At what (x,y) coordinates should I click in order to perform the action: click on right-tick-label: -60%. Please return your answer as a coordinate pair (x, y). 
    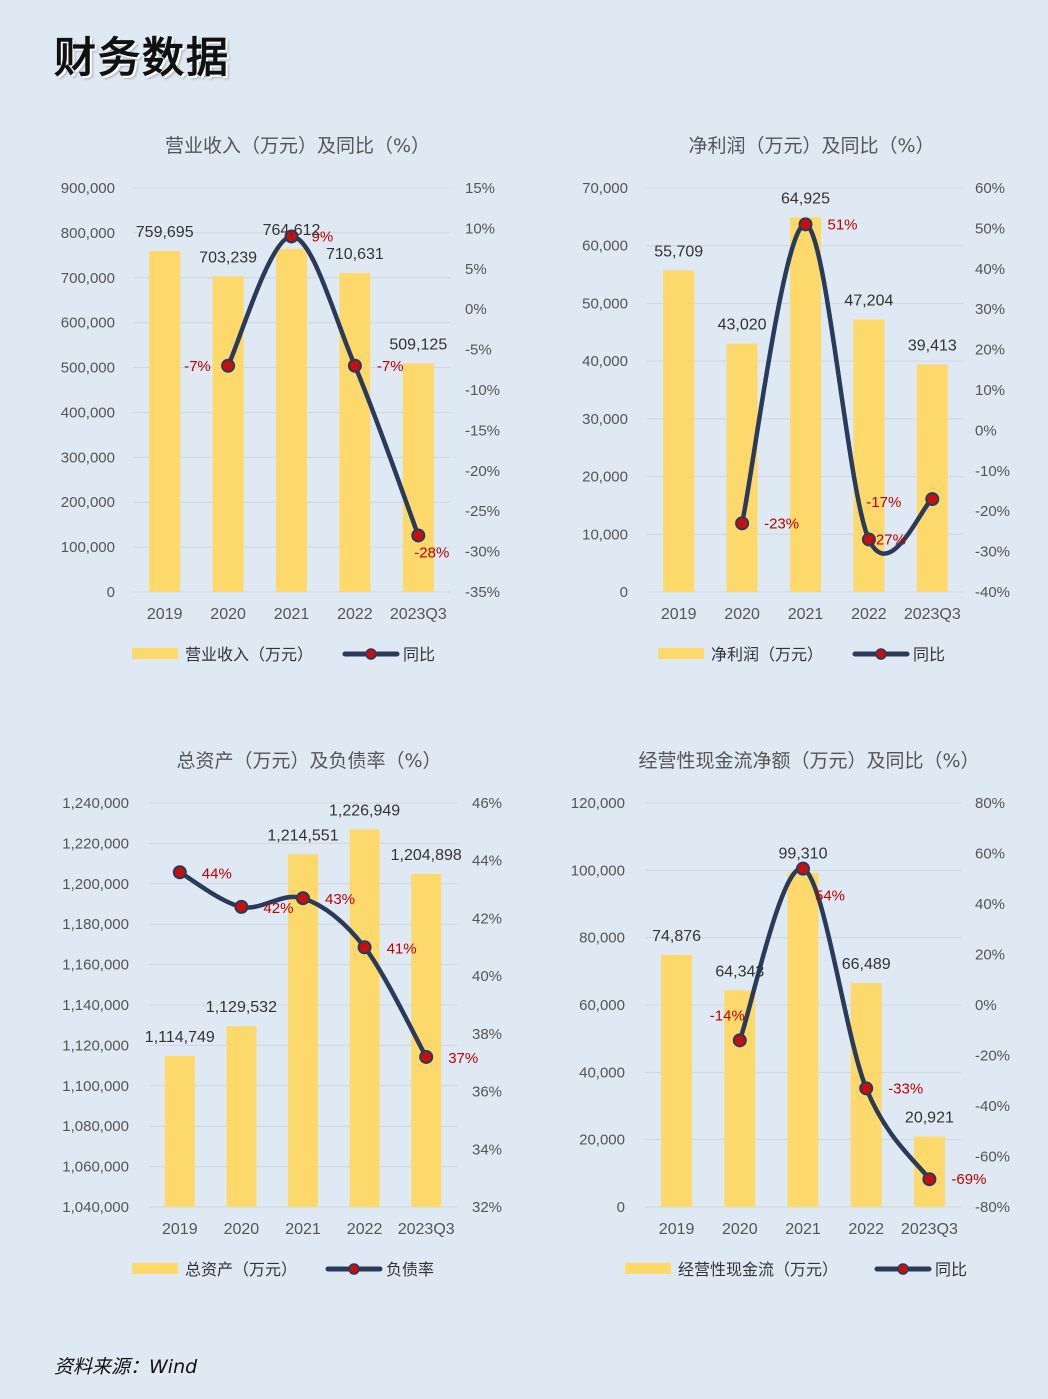
    Looking at the image, I should click on (992, 1157).